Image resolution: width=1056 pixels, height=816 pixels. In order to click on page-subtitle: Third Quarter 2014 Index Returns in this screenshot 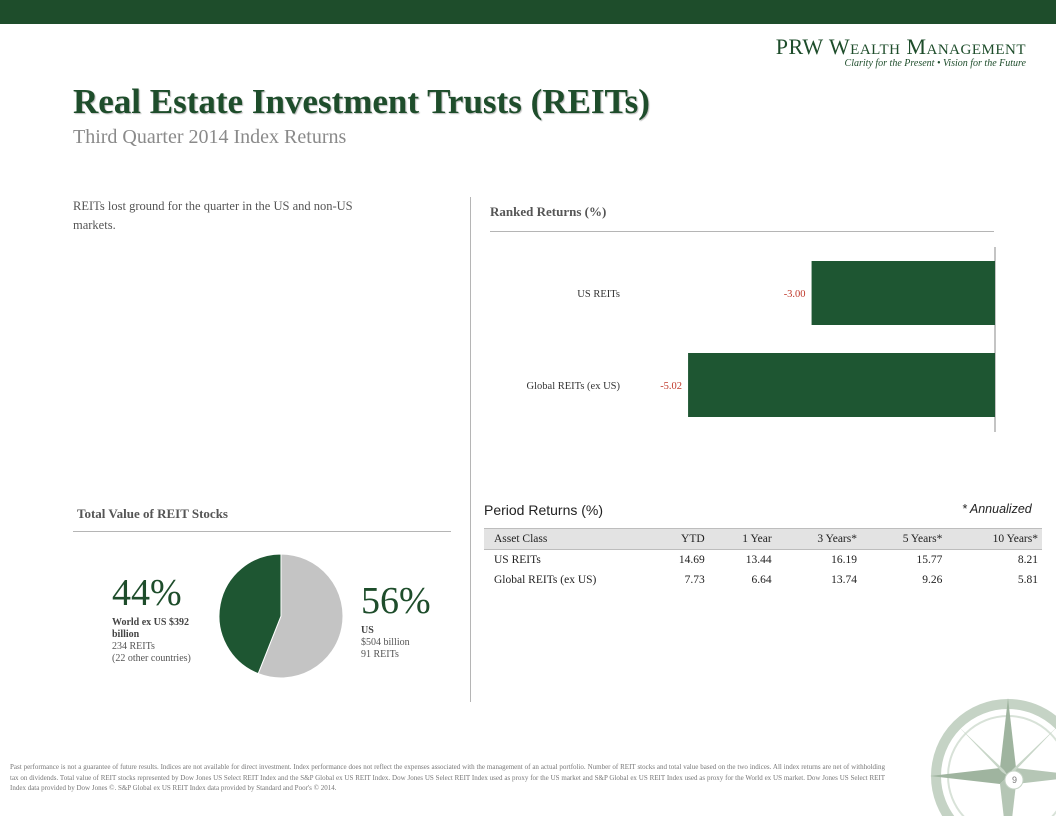, I will do `click(210, 137)`.